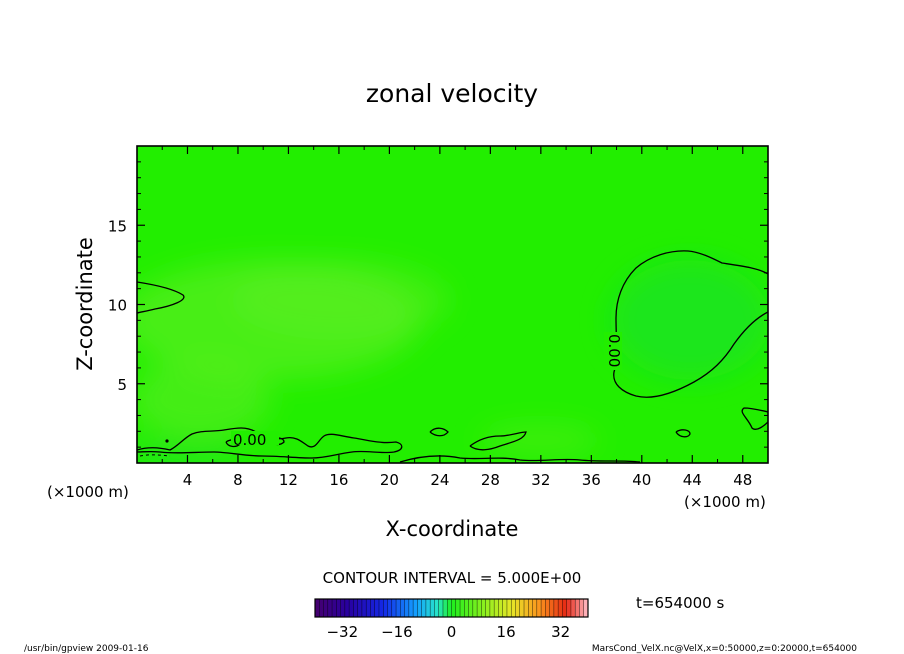 The image size is (904, 654). What do you see at coordinates (188, 480) in the screenshot?
I see `x-tick-label: 4` at bounding box center [188, 480].